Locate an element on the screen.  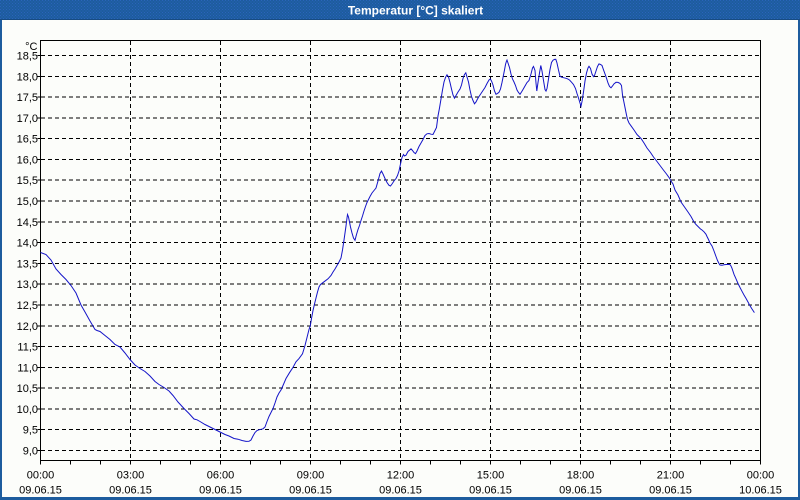
svg-text: 11,5 is located at coordinates (27, 348).